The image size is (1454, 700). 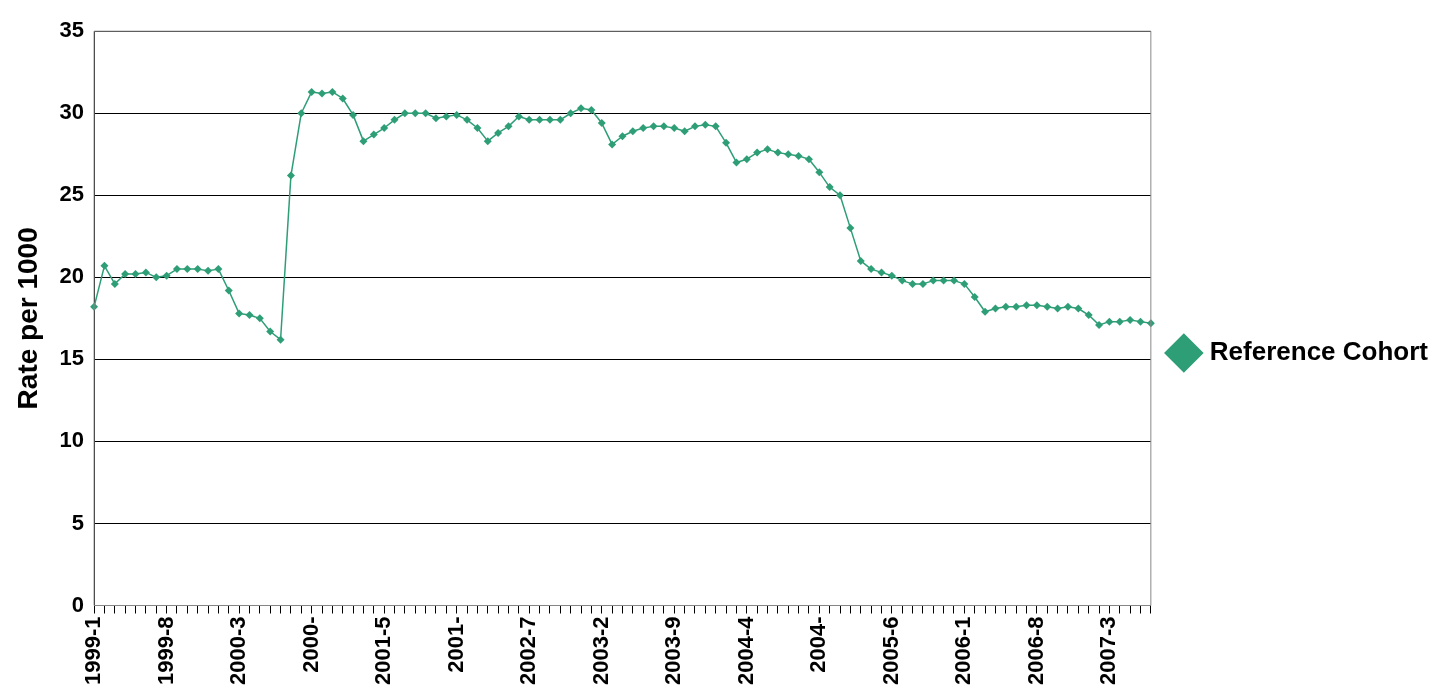 I want to click on y-tick-label: 5, so click(x=78, y=522).